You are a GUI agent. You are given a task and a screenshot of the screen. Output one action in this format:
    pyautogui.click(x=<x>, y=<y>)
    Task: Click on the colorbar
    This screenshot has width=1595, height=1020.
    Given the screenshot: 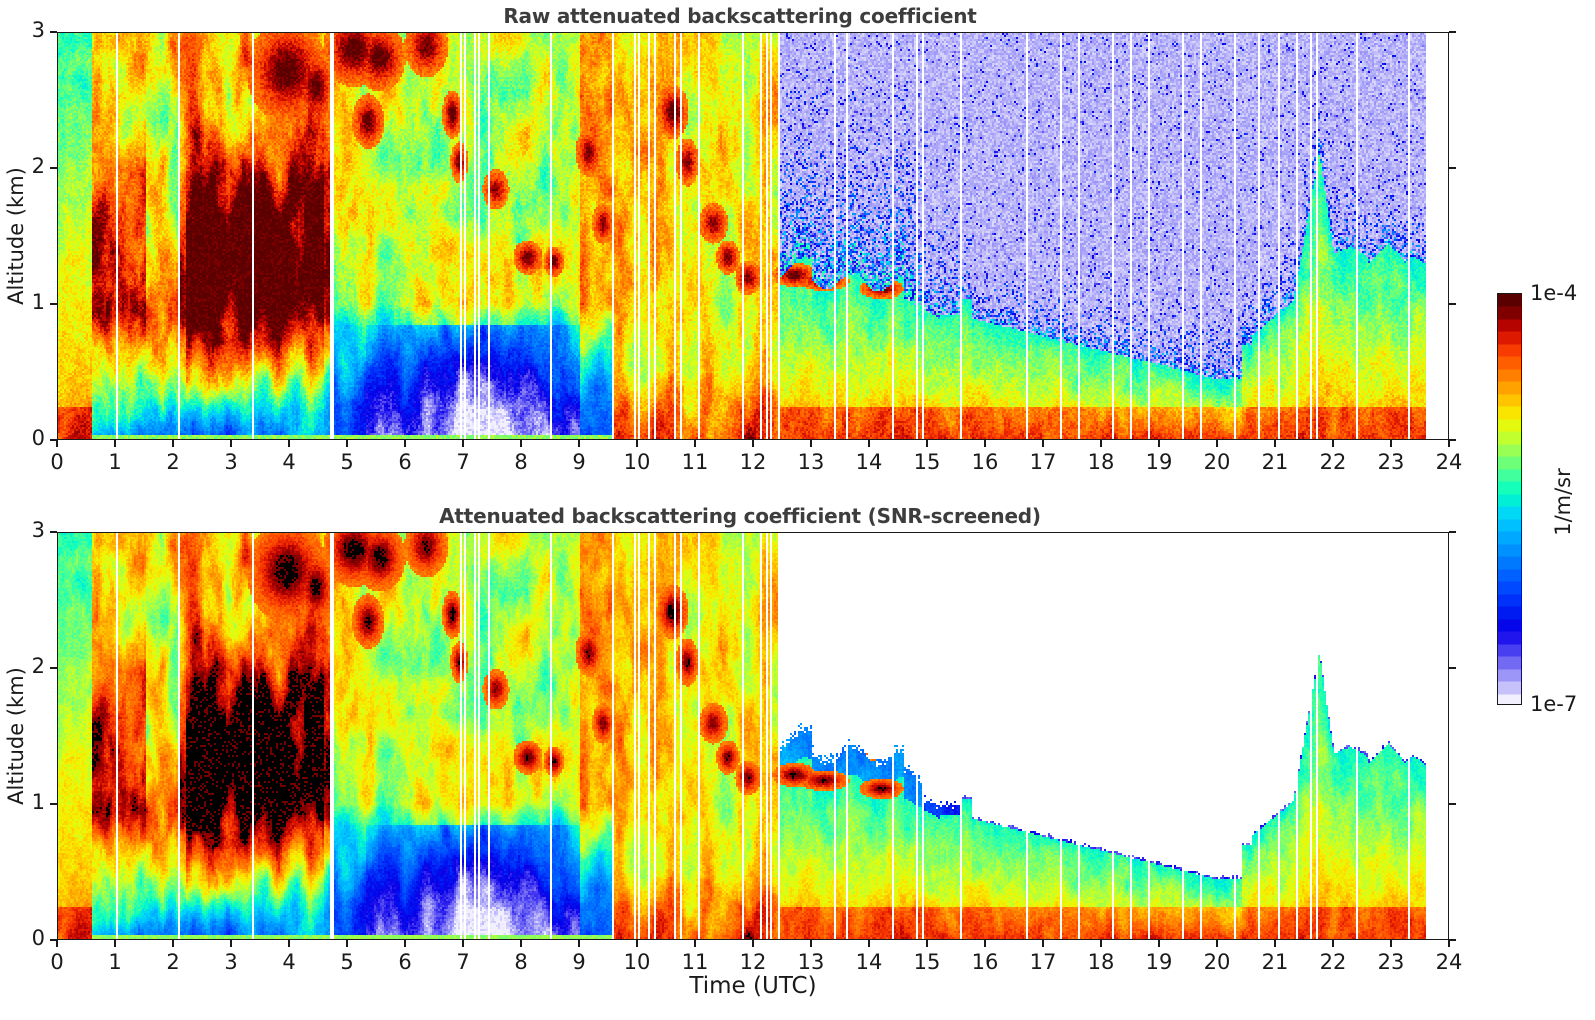 What is the action you would take?
    pyautogui.click(x=1509, y=499)
    